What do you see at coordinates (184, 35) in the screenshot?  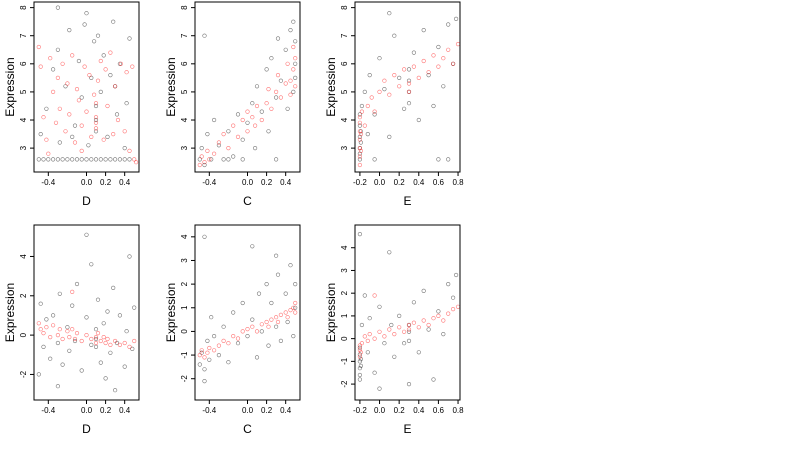 I see `y-tick-label: 7` at bounding box center [184, 35].